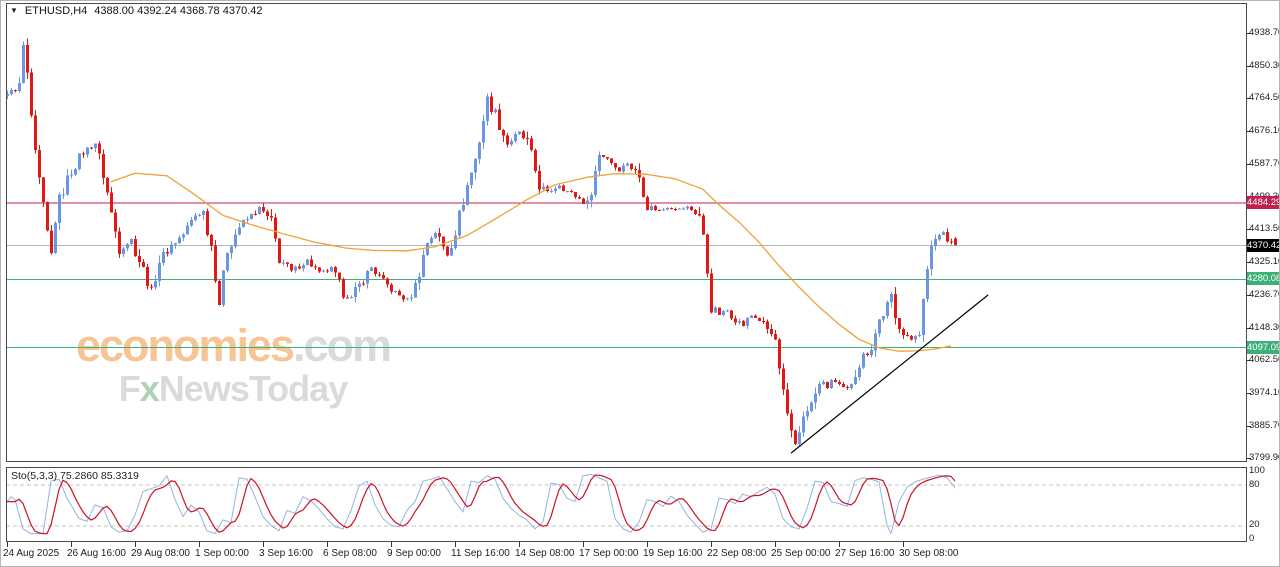 This screenshot has height=567, width=1280. I want to click on trendline, so click(889, 374).